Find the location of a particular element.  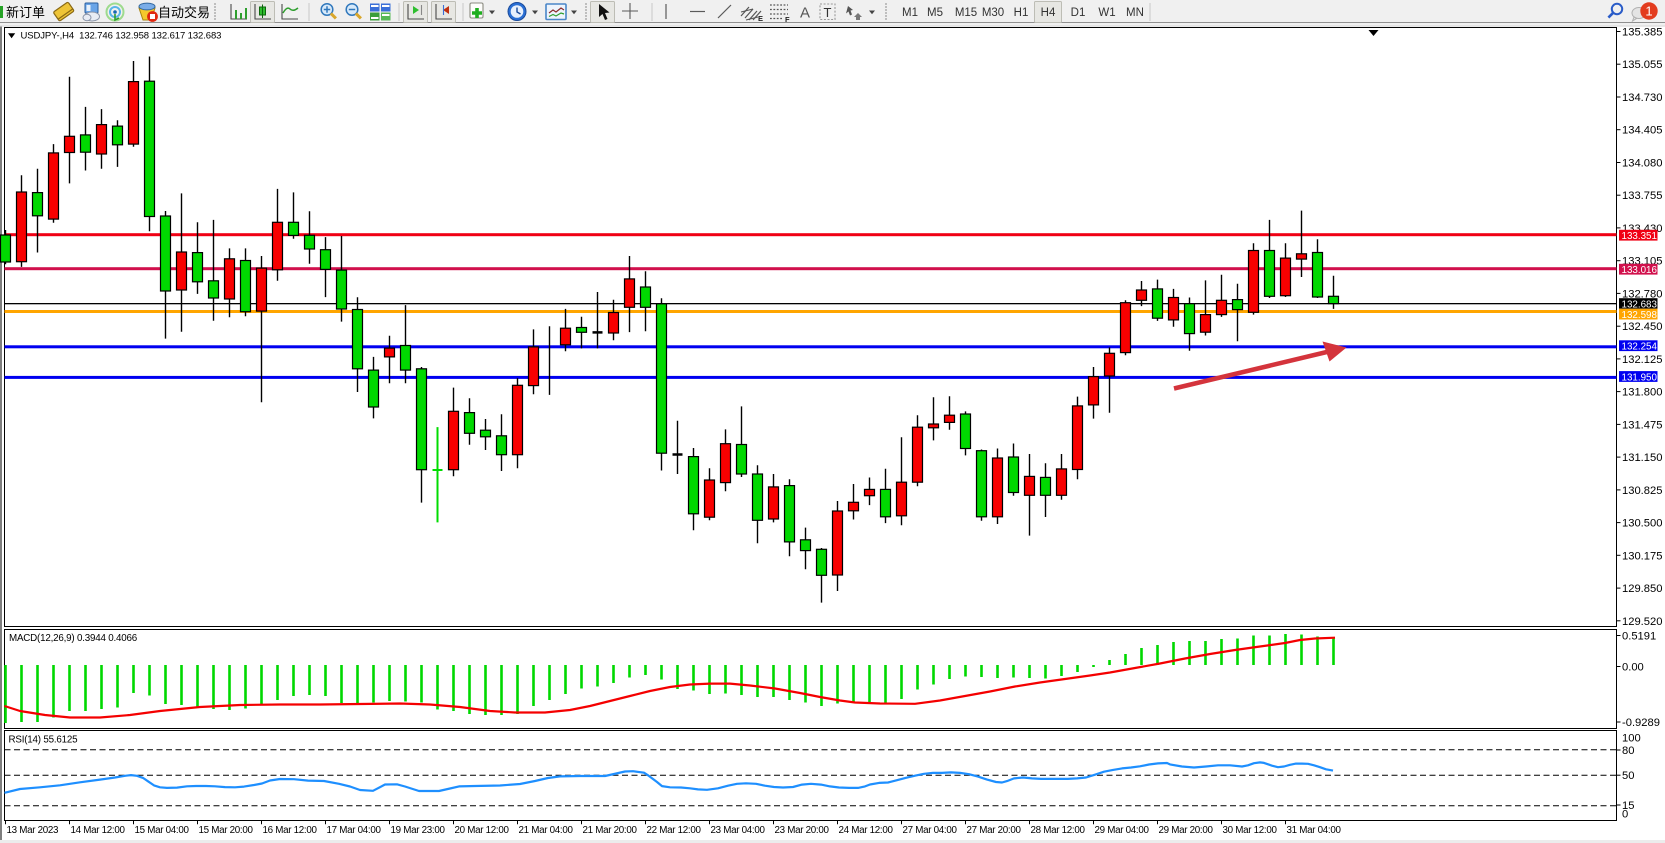

svg-text: 129.520 is located at coordinates (1642, 622).